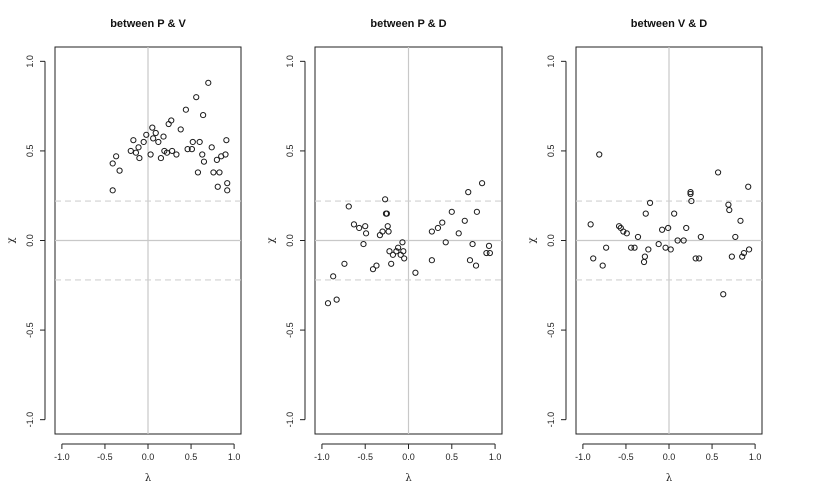 The width and height of the screenshot is (814, 499). What do you see at coordinates (583, 457) in the screenshot?
I see `x-tick-label: -1.0` at bounding box center [583, 457].